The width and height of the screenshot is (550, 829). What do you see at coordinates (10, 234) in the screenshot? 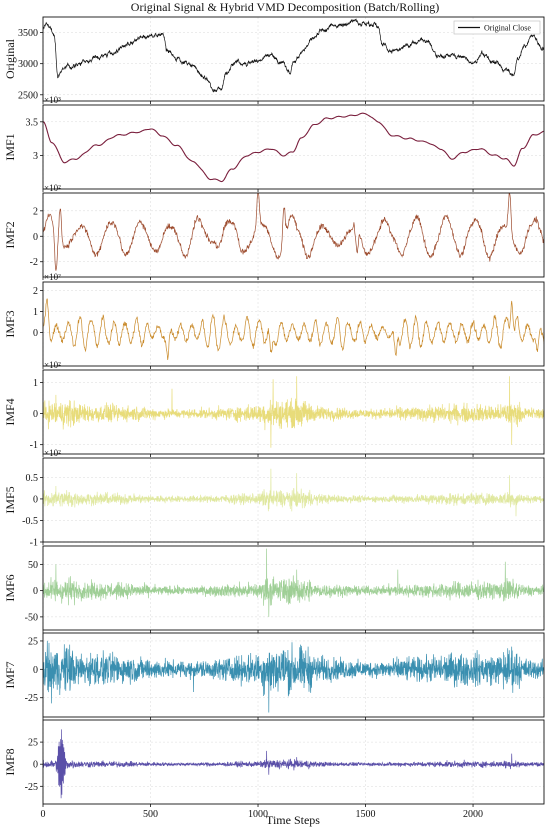
I see `y-axis-label: IMF2` at bounding box center [10, 234].